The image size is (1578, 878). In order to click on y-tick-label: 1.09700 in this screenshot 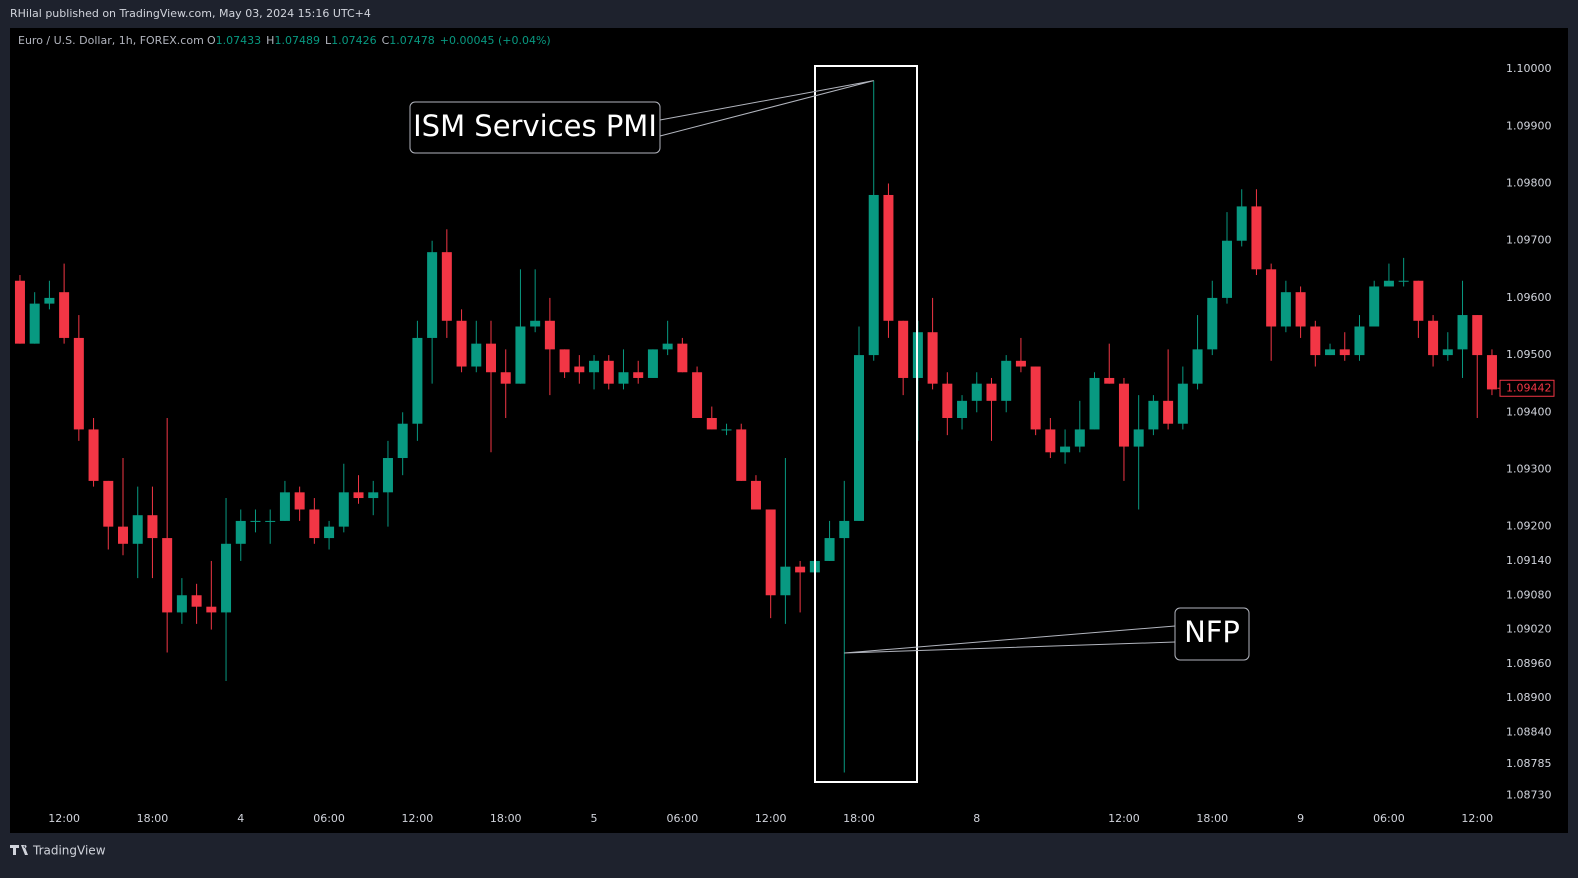, I will do `click(1529, 240)`.